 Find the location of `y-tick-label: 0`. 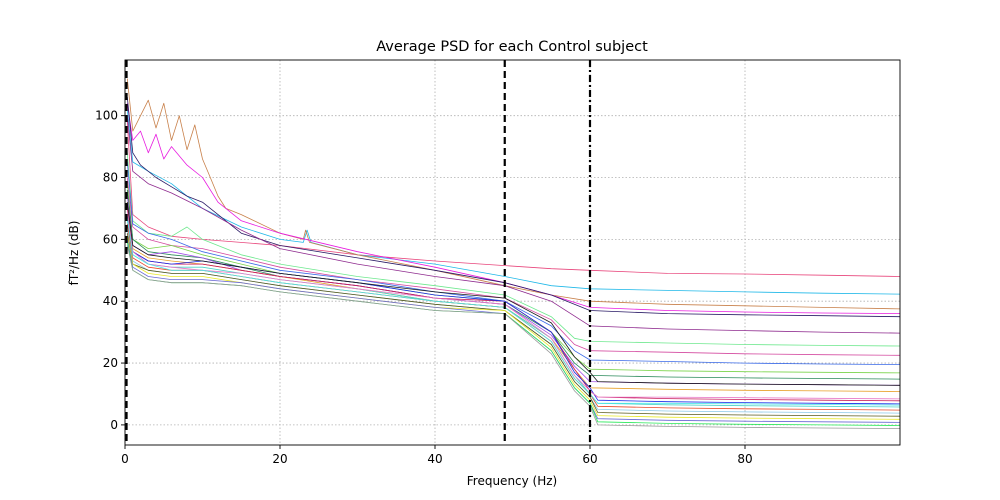

y-tick-label: 0 is located at coordinates (114, 425).